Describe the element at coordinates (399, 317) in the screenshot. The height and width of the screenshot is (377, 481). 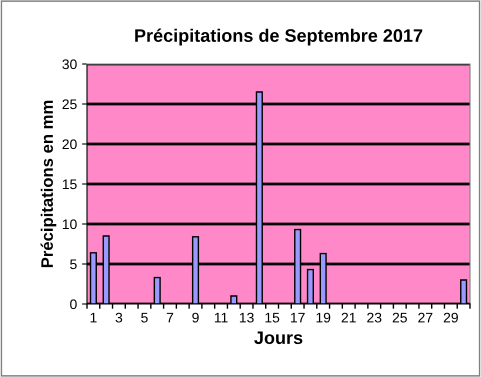
I see `x-tick-label: 25` at that location.